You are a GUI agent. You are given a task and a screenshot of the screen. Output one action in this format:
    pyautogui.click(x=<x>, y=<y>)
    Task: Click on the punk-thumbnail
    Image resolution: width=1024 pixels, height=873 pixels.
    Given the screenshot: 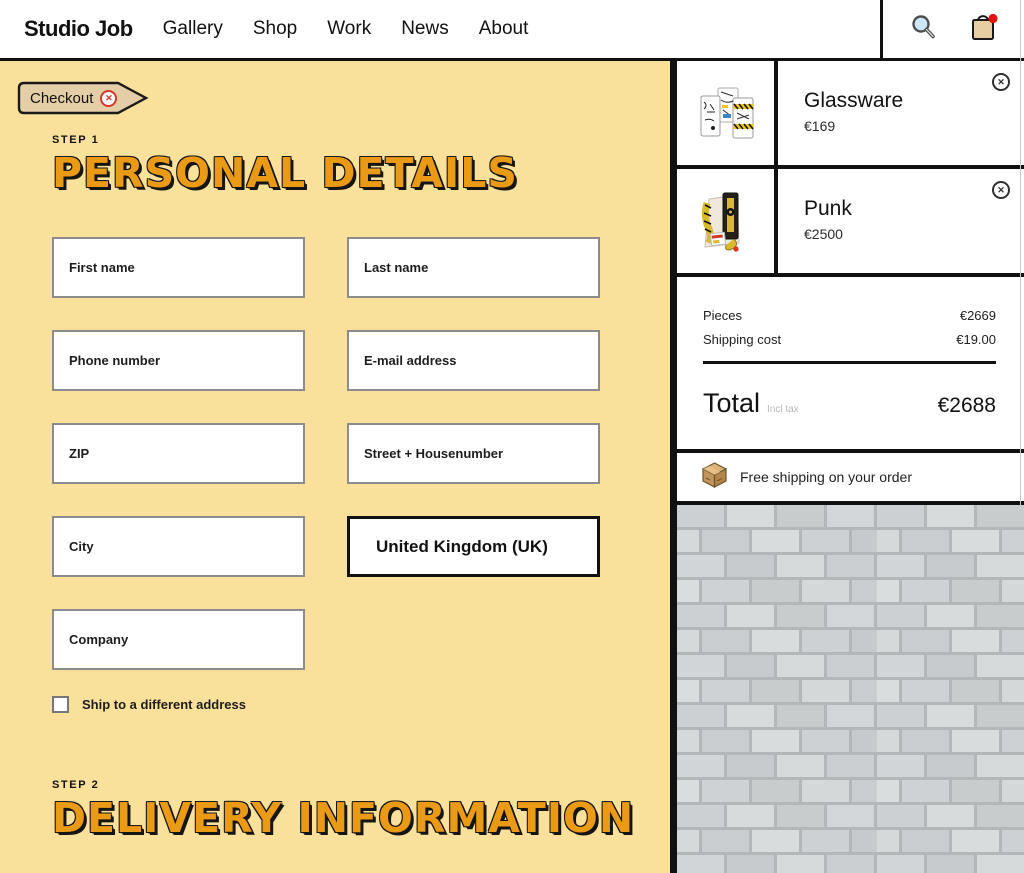 What is the action you would take?
    pyautogui.click(x=727, y=221)
    